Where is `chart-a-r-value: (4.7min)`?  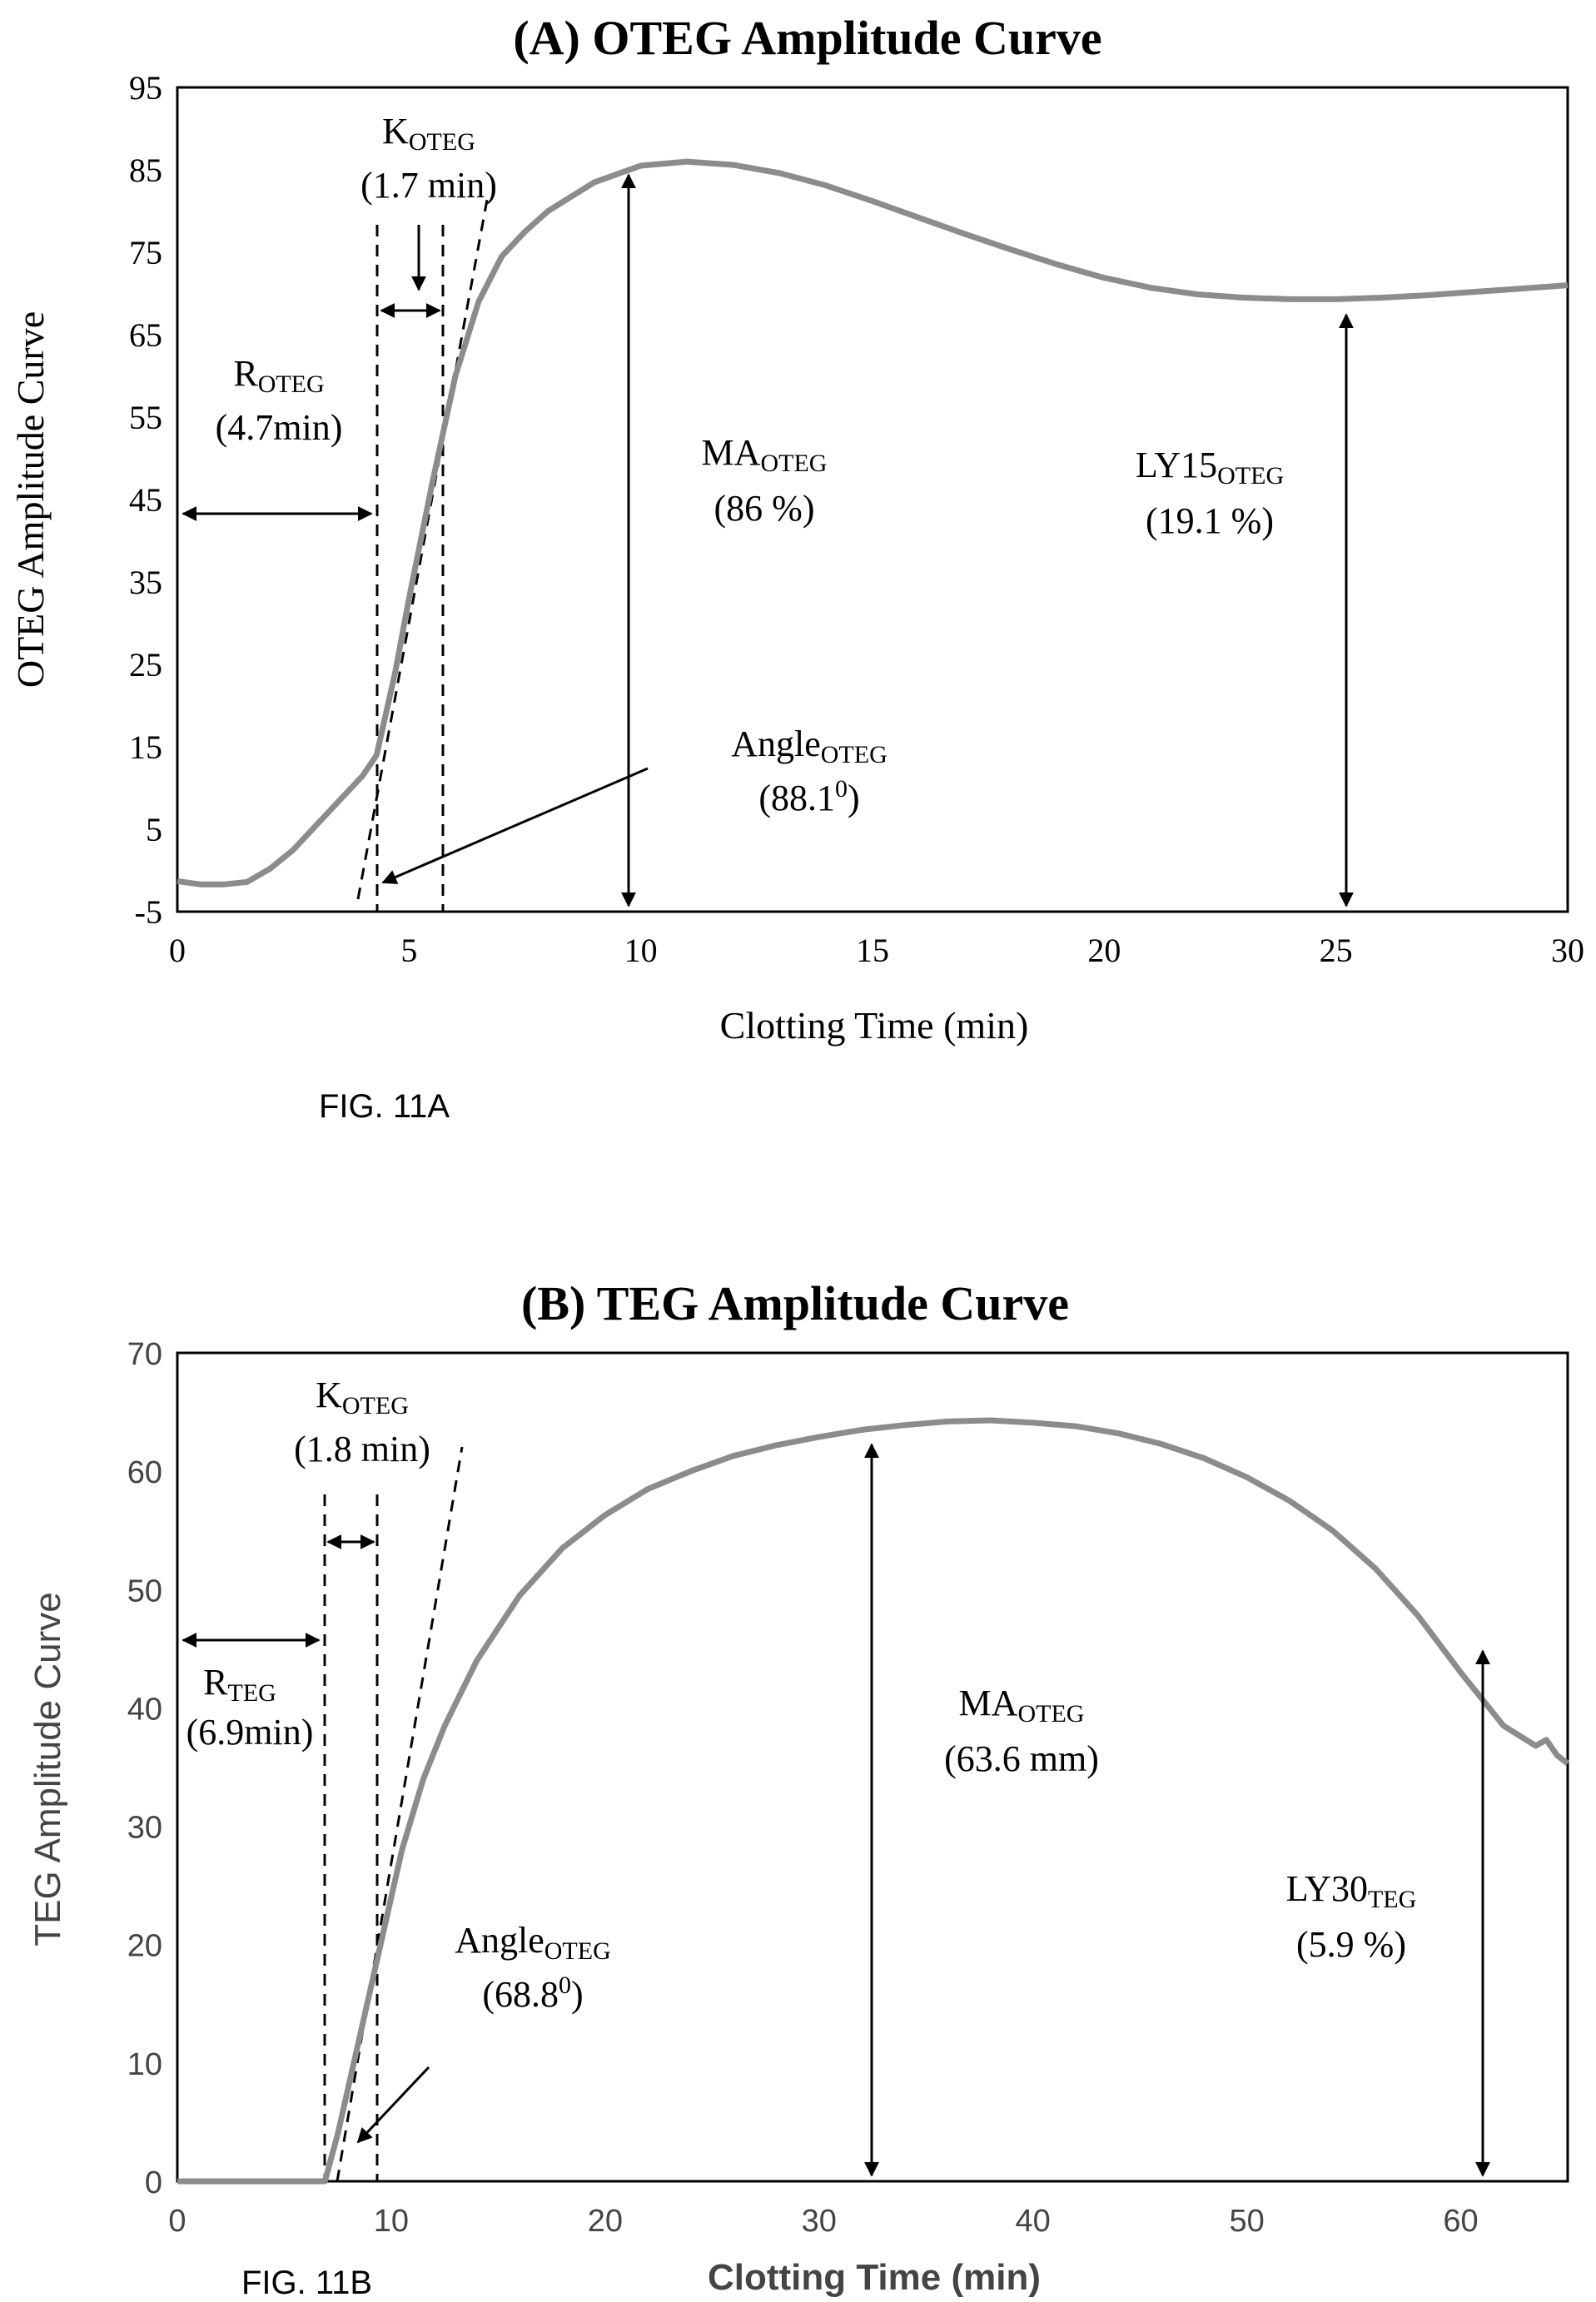
chart-a-r-value: (4.7min) is located at coordinates (279, 427).